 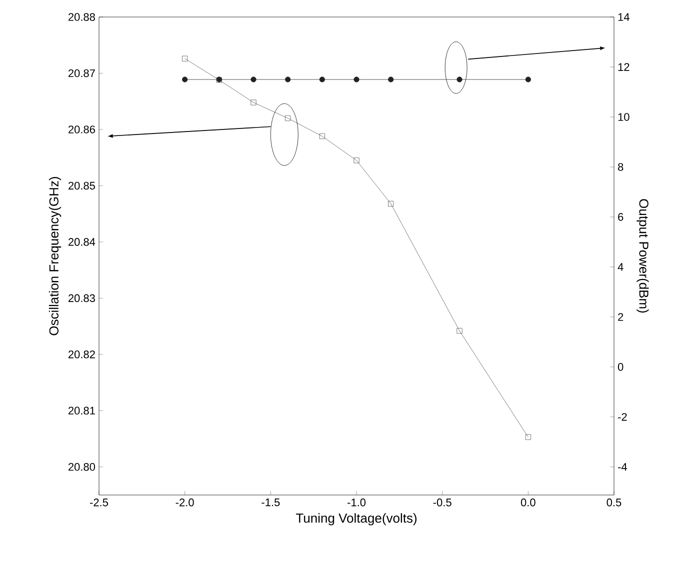 I want to click on x-tick-label: -0.5, so click(x=442, y=502).